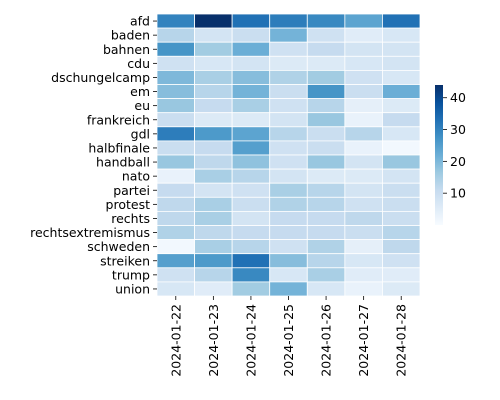  I want to click on y-tick-label-dschungelcamp: dschungelcamp, so click(100, 77).